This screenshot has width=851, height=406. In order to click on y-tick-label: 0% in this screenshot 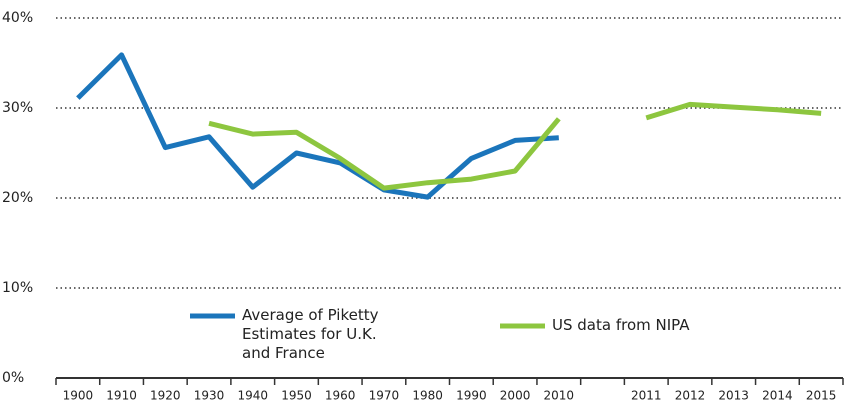, I will do `click(13, 378)`.